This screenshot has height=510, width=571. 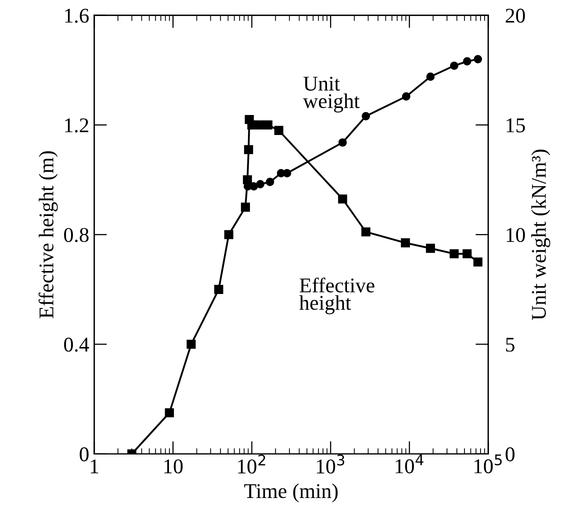 What do you see at coordinates (488, 464) in the screenshot?
I see `x-tick-label: 10$^{5}$` at bounding box center [488, 464].